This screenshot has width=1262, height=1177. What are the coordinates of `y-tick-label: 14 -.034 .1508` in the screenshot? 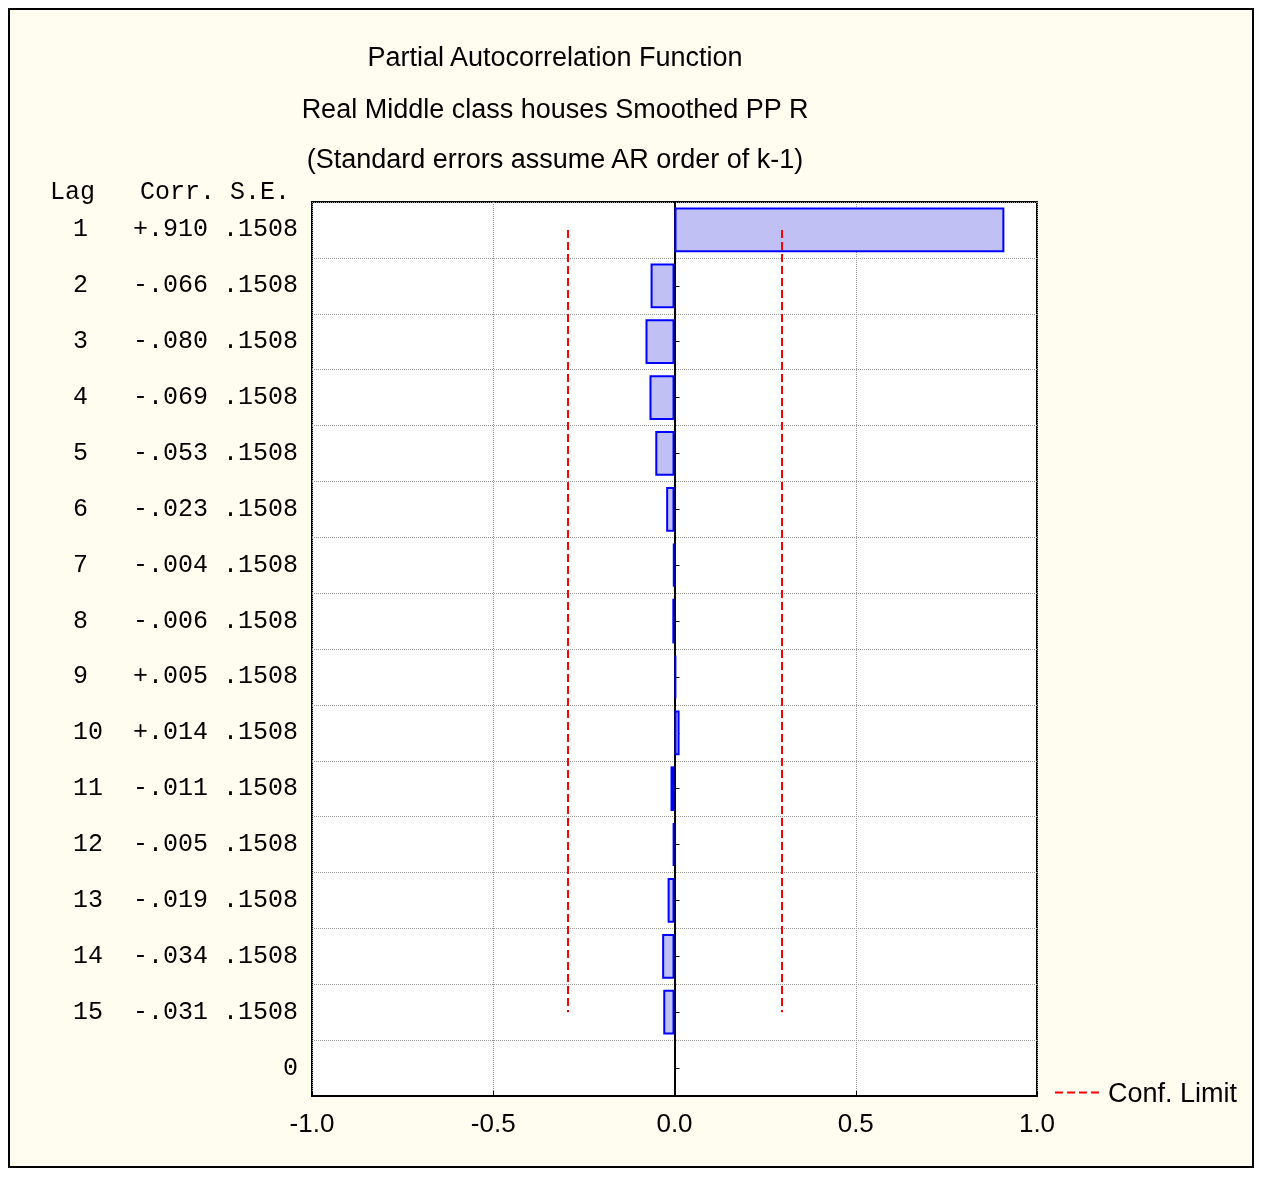 It's located at (185, 956).